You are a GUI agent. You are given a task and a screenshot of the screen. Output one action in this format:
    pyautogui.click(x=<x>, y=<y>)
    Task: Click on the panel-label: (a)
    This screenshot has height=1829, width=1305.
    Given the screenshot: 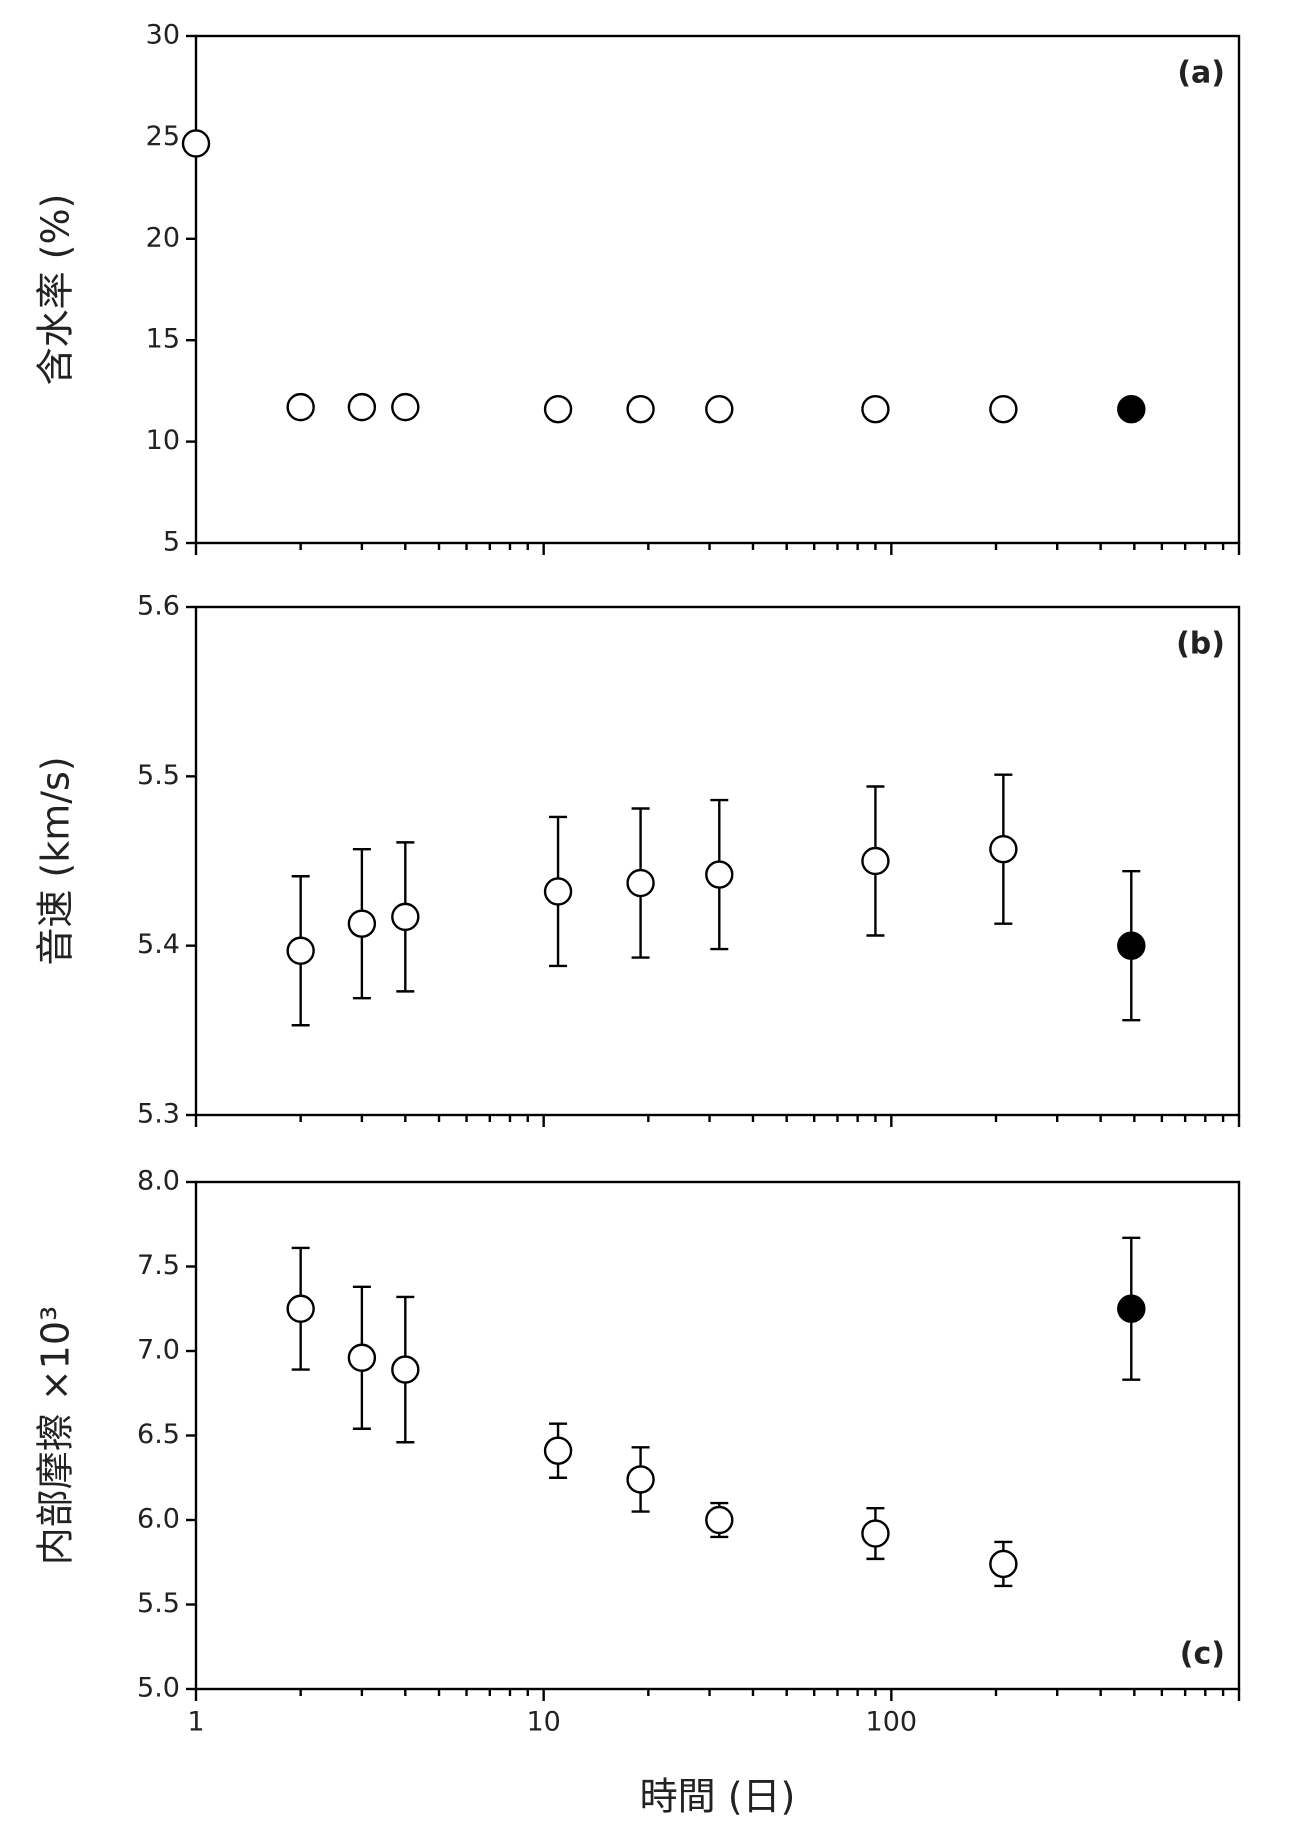 What is the action you would take?
    pyautogui.click(x=1201, y=73)
    